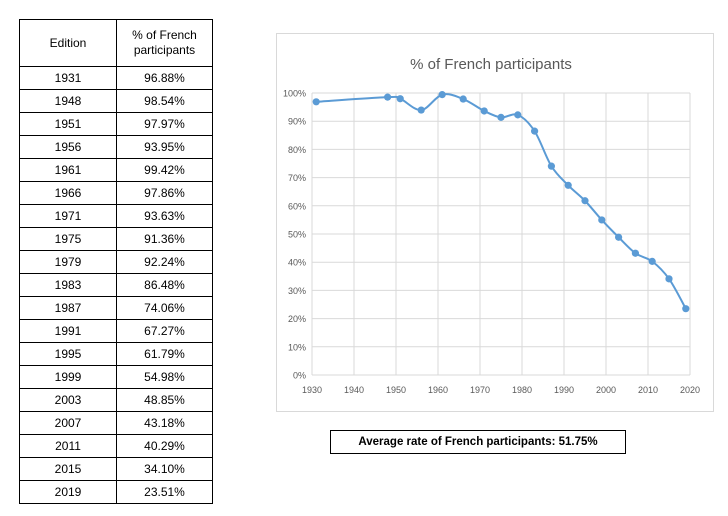 The height and width of the screenshot is (516, 728). What do you see at coordinates (68, 262) in the screenshot?
I see `edition-cell: 1979` at bounding box center [68, 262].